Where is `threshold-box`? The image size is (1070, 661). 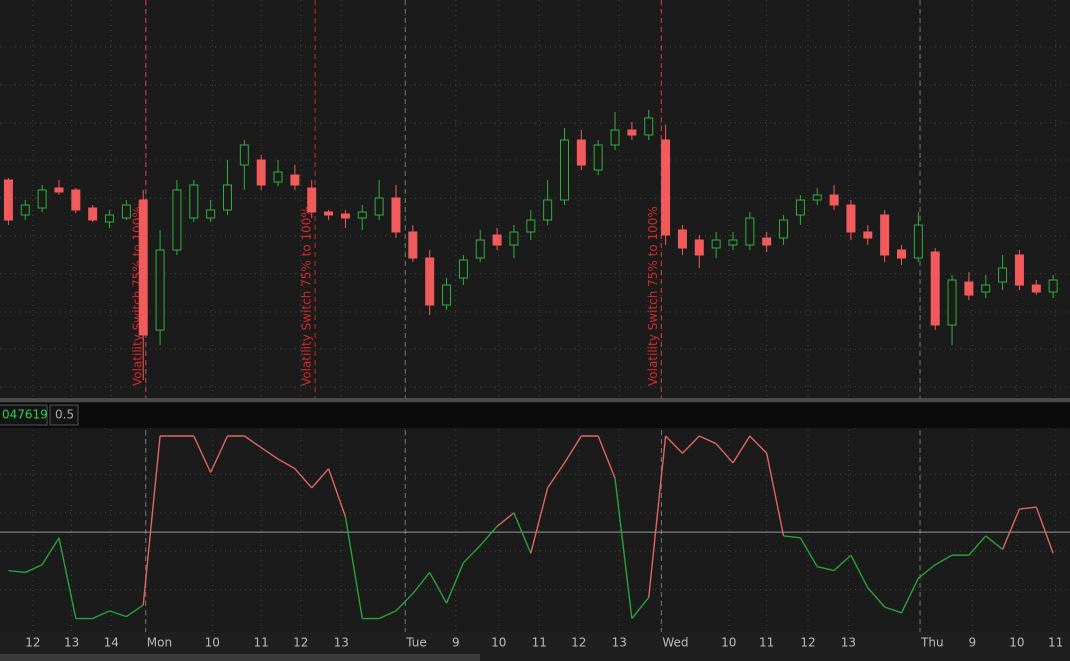
threshold-box is located at coordinates (64, 415).